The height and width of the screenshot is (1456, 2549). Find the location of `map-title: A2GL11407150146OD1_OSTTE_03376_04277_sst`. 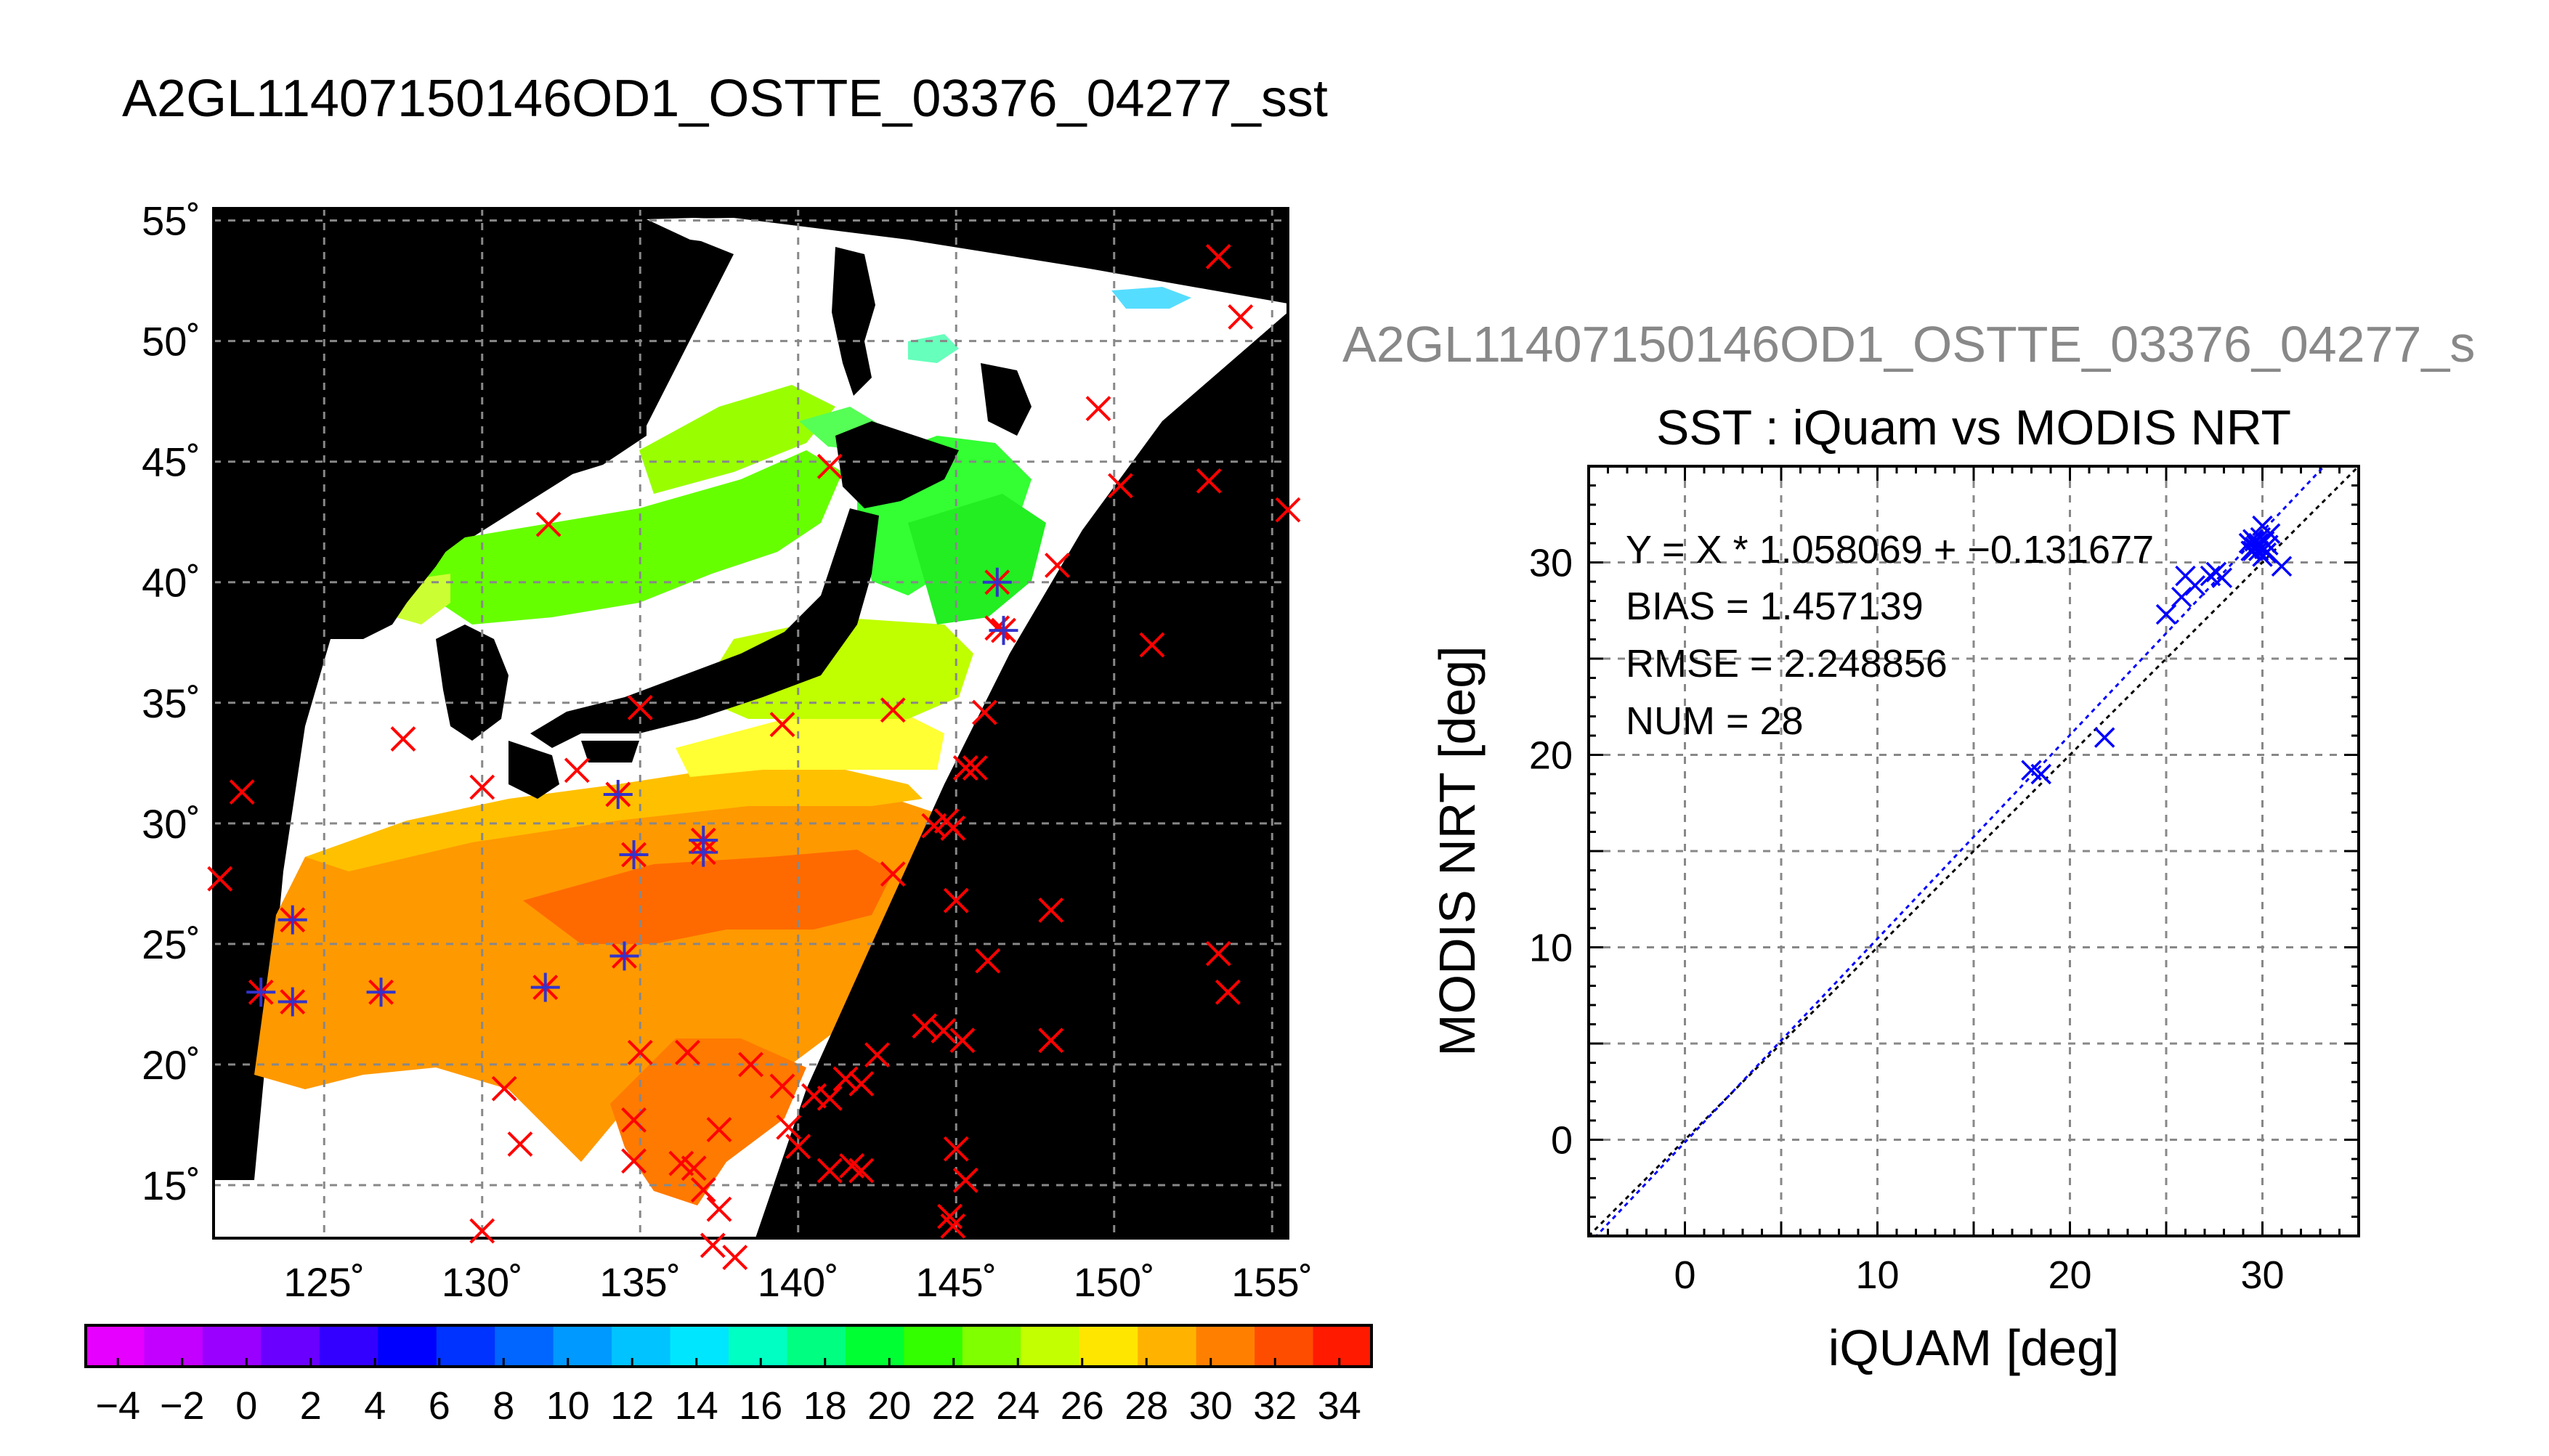

map-title: A2GL11407150146OD1_OSTTE_03376_04277_sst is located at coordinates (725, 99).